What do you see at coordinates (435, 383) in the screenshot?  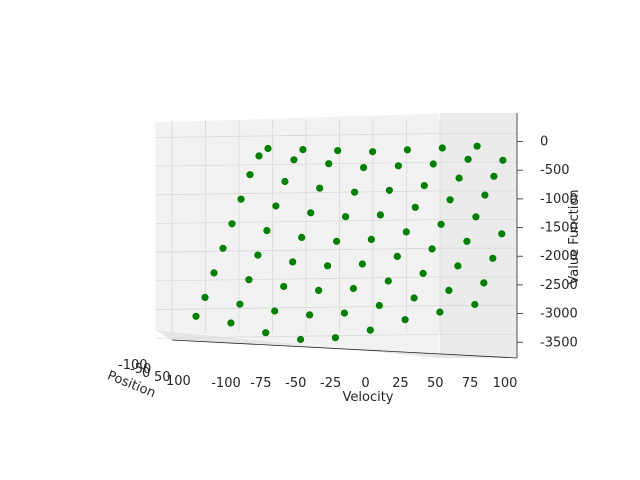 I see `x-tick-label: 50` at bounding box center [435, 383].